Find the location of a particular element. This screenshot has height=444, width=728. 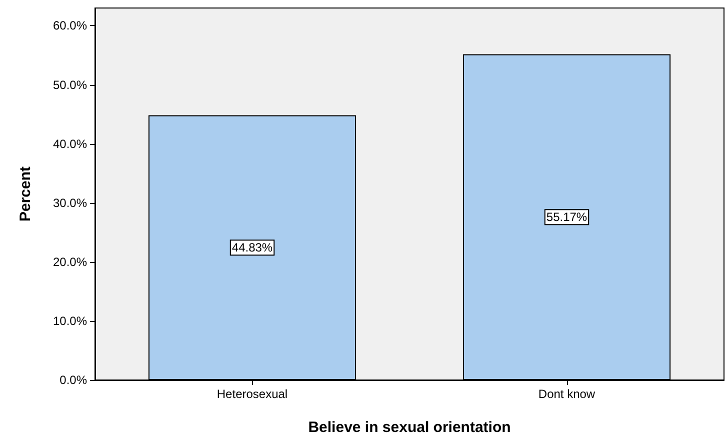

y-tick-label: 30.0% is located at coordinates (70, 203).